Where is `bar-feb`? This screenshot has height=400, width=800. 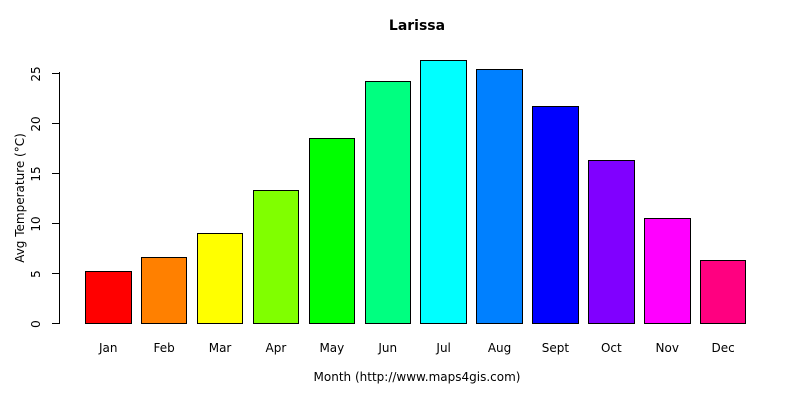 bar-feb is located at coordinates (164, 290).